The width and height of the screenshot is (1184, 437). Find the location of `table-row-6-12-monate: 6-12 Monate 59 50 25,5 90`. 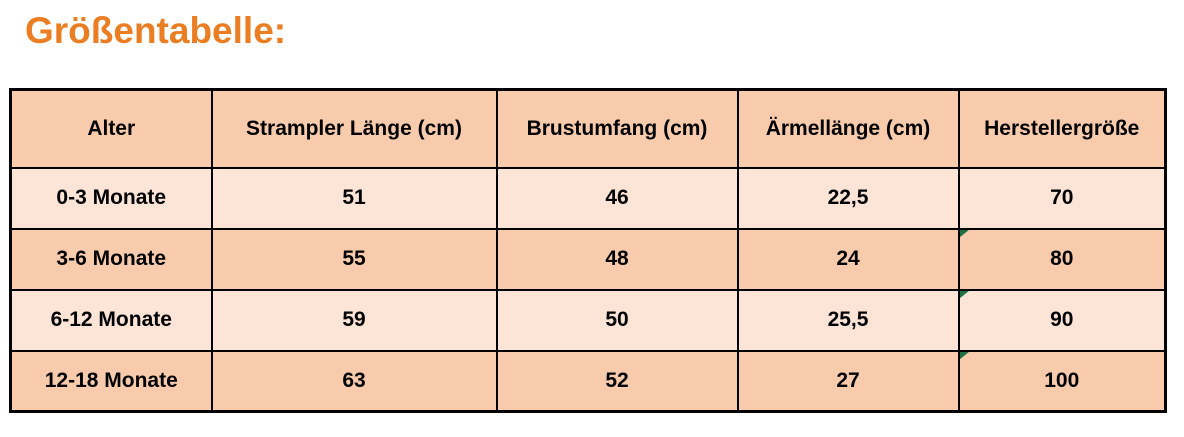

table-row-6-12-monate: 6-12 Monate 59 50 25,5 90 is located at coordinates (588, 320).